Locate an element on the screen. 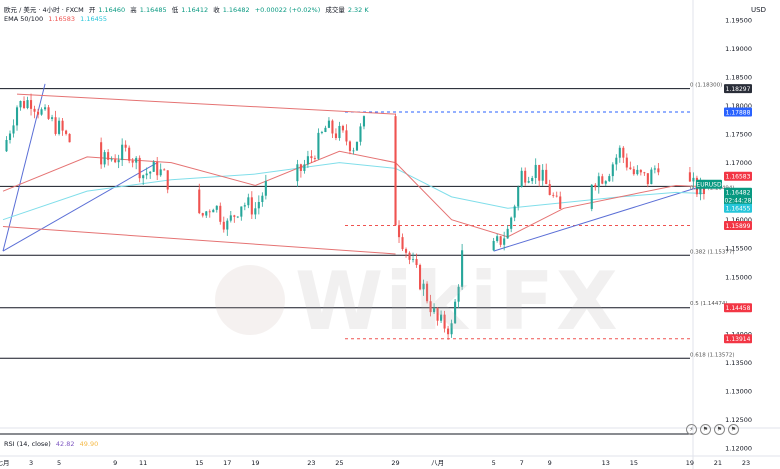  y-tick-label: 1.19000 is located at coordinates (738, 49).